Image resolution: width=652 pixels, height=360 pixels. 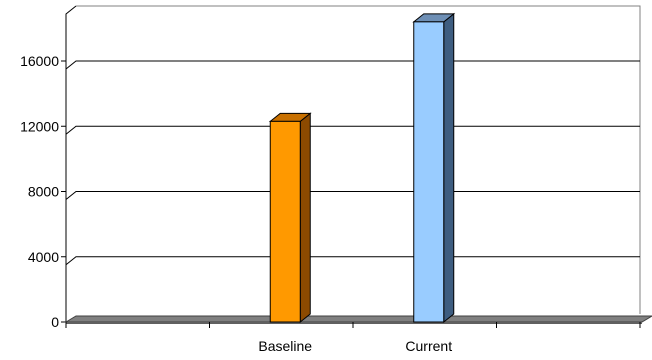 What do you see at coordinates (429, 172) in the screenshot?
I see `bar-current` at bounding box center [429, 172].